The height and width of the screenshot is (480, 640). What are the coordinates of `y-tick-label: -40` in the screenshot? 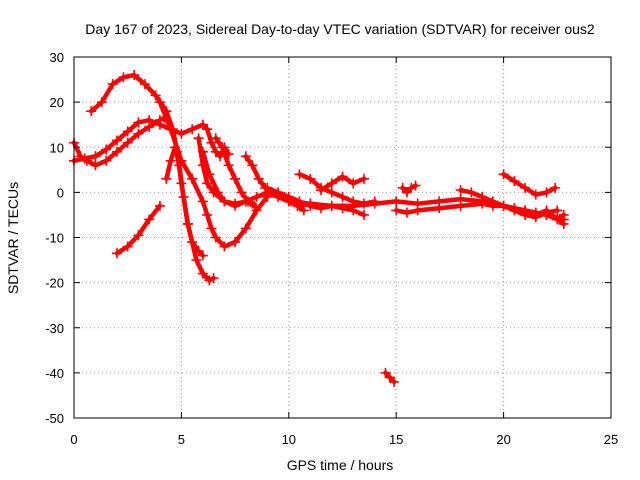 It's located at (54, 373).